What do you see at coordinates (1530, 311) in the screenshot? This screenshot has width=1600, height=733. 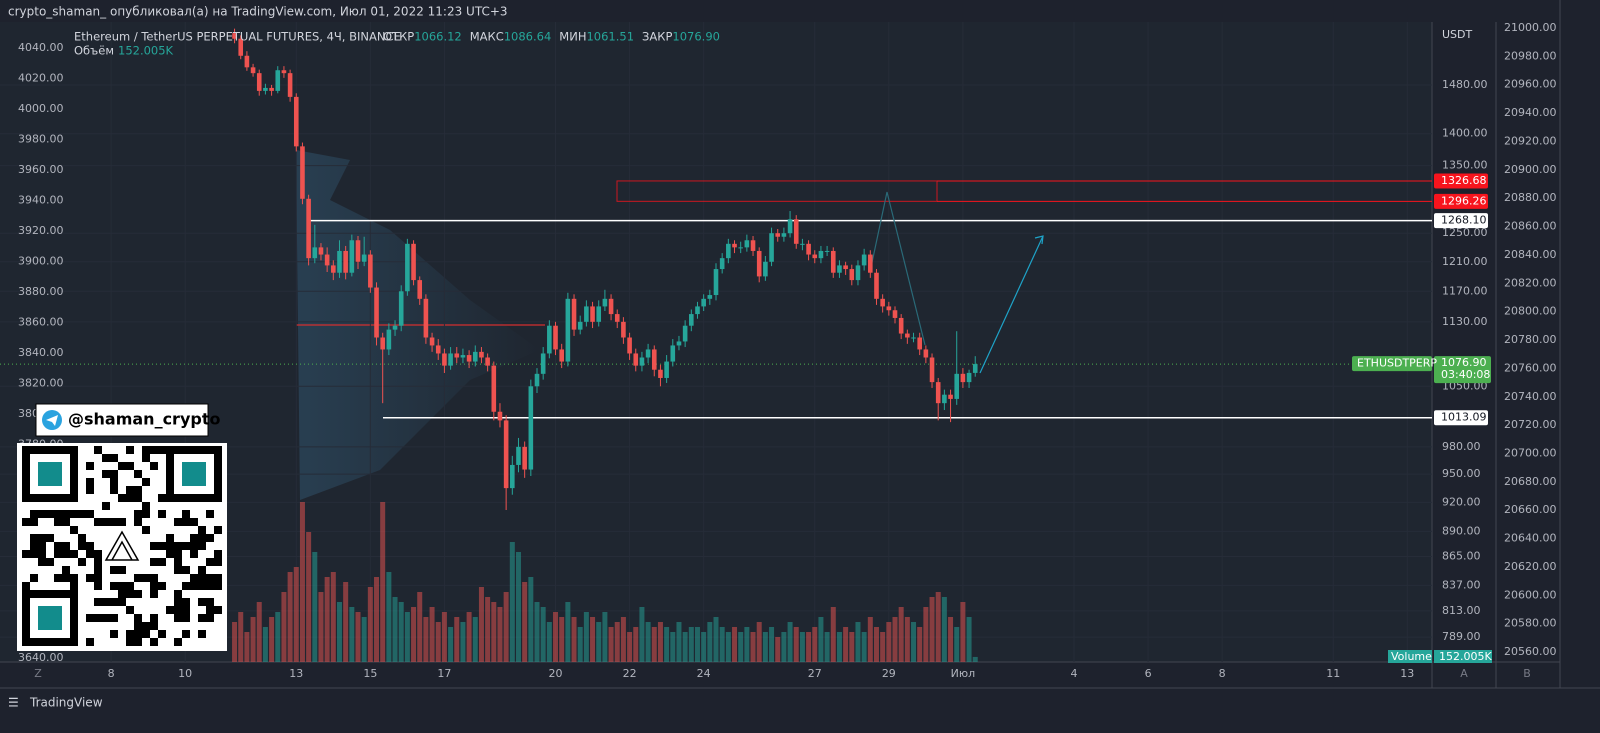 I see `right-tick-label: 20800.00` at bounding box center [1530, 311].